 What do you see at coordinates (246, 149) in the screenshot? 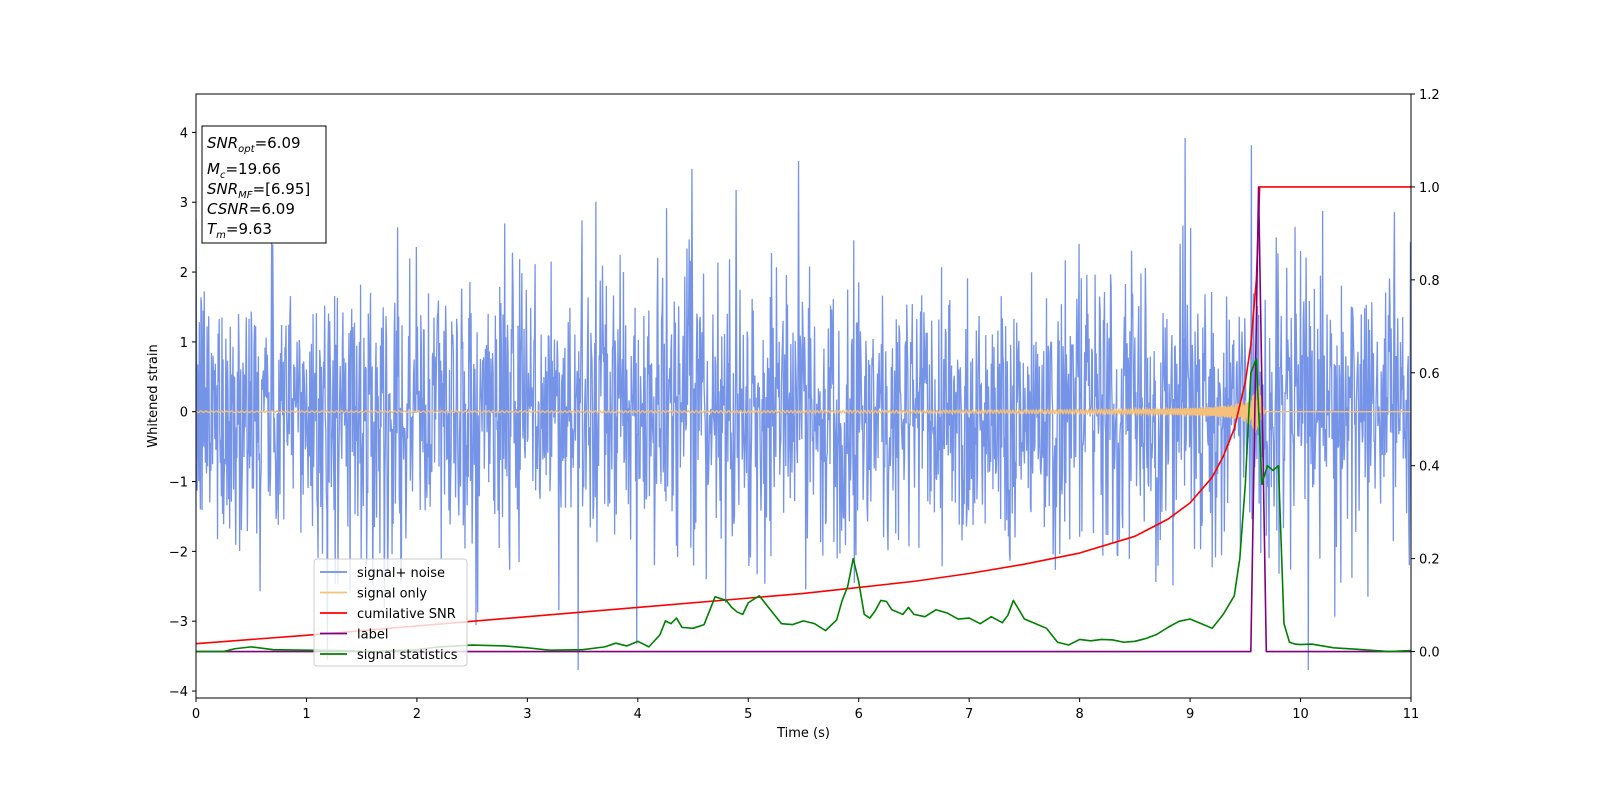
I see `info-line-subscript: opt` at bounding box center [246, 149].